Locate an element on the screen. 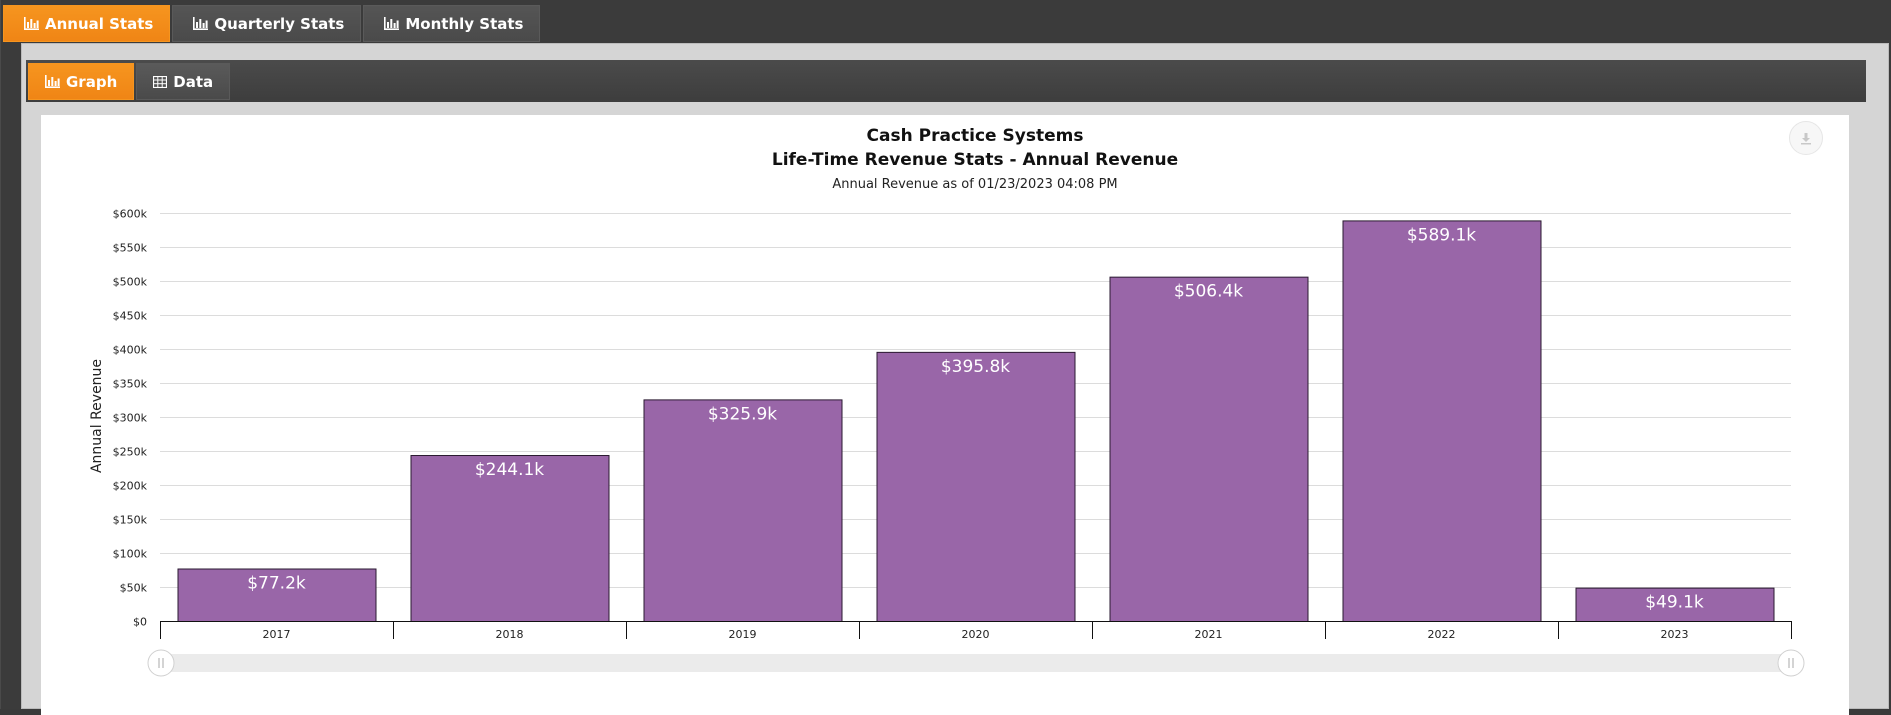 The height and width of the screenshot is (715, 1891). bar-data-label: $244.1k is located at coordinates (509, 470).